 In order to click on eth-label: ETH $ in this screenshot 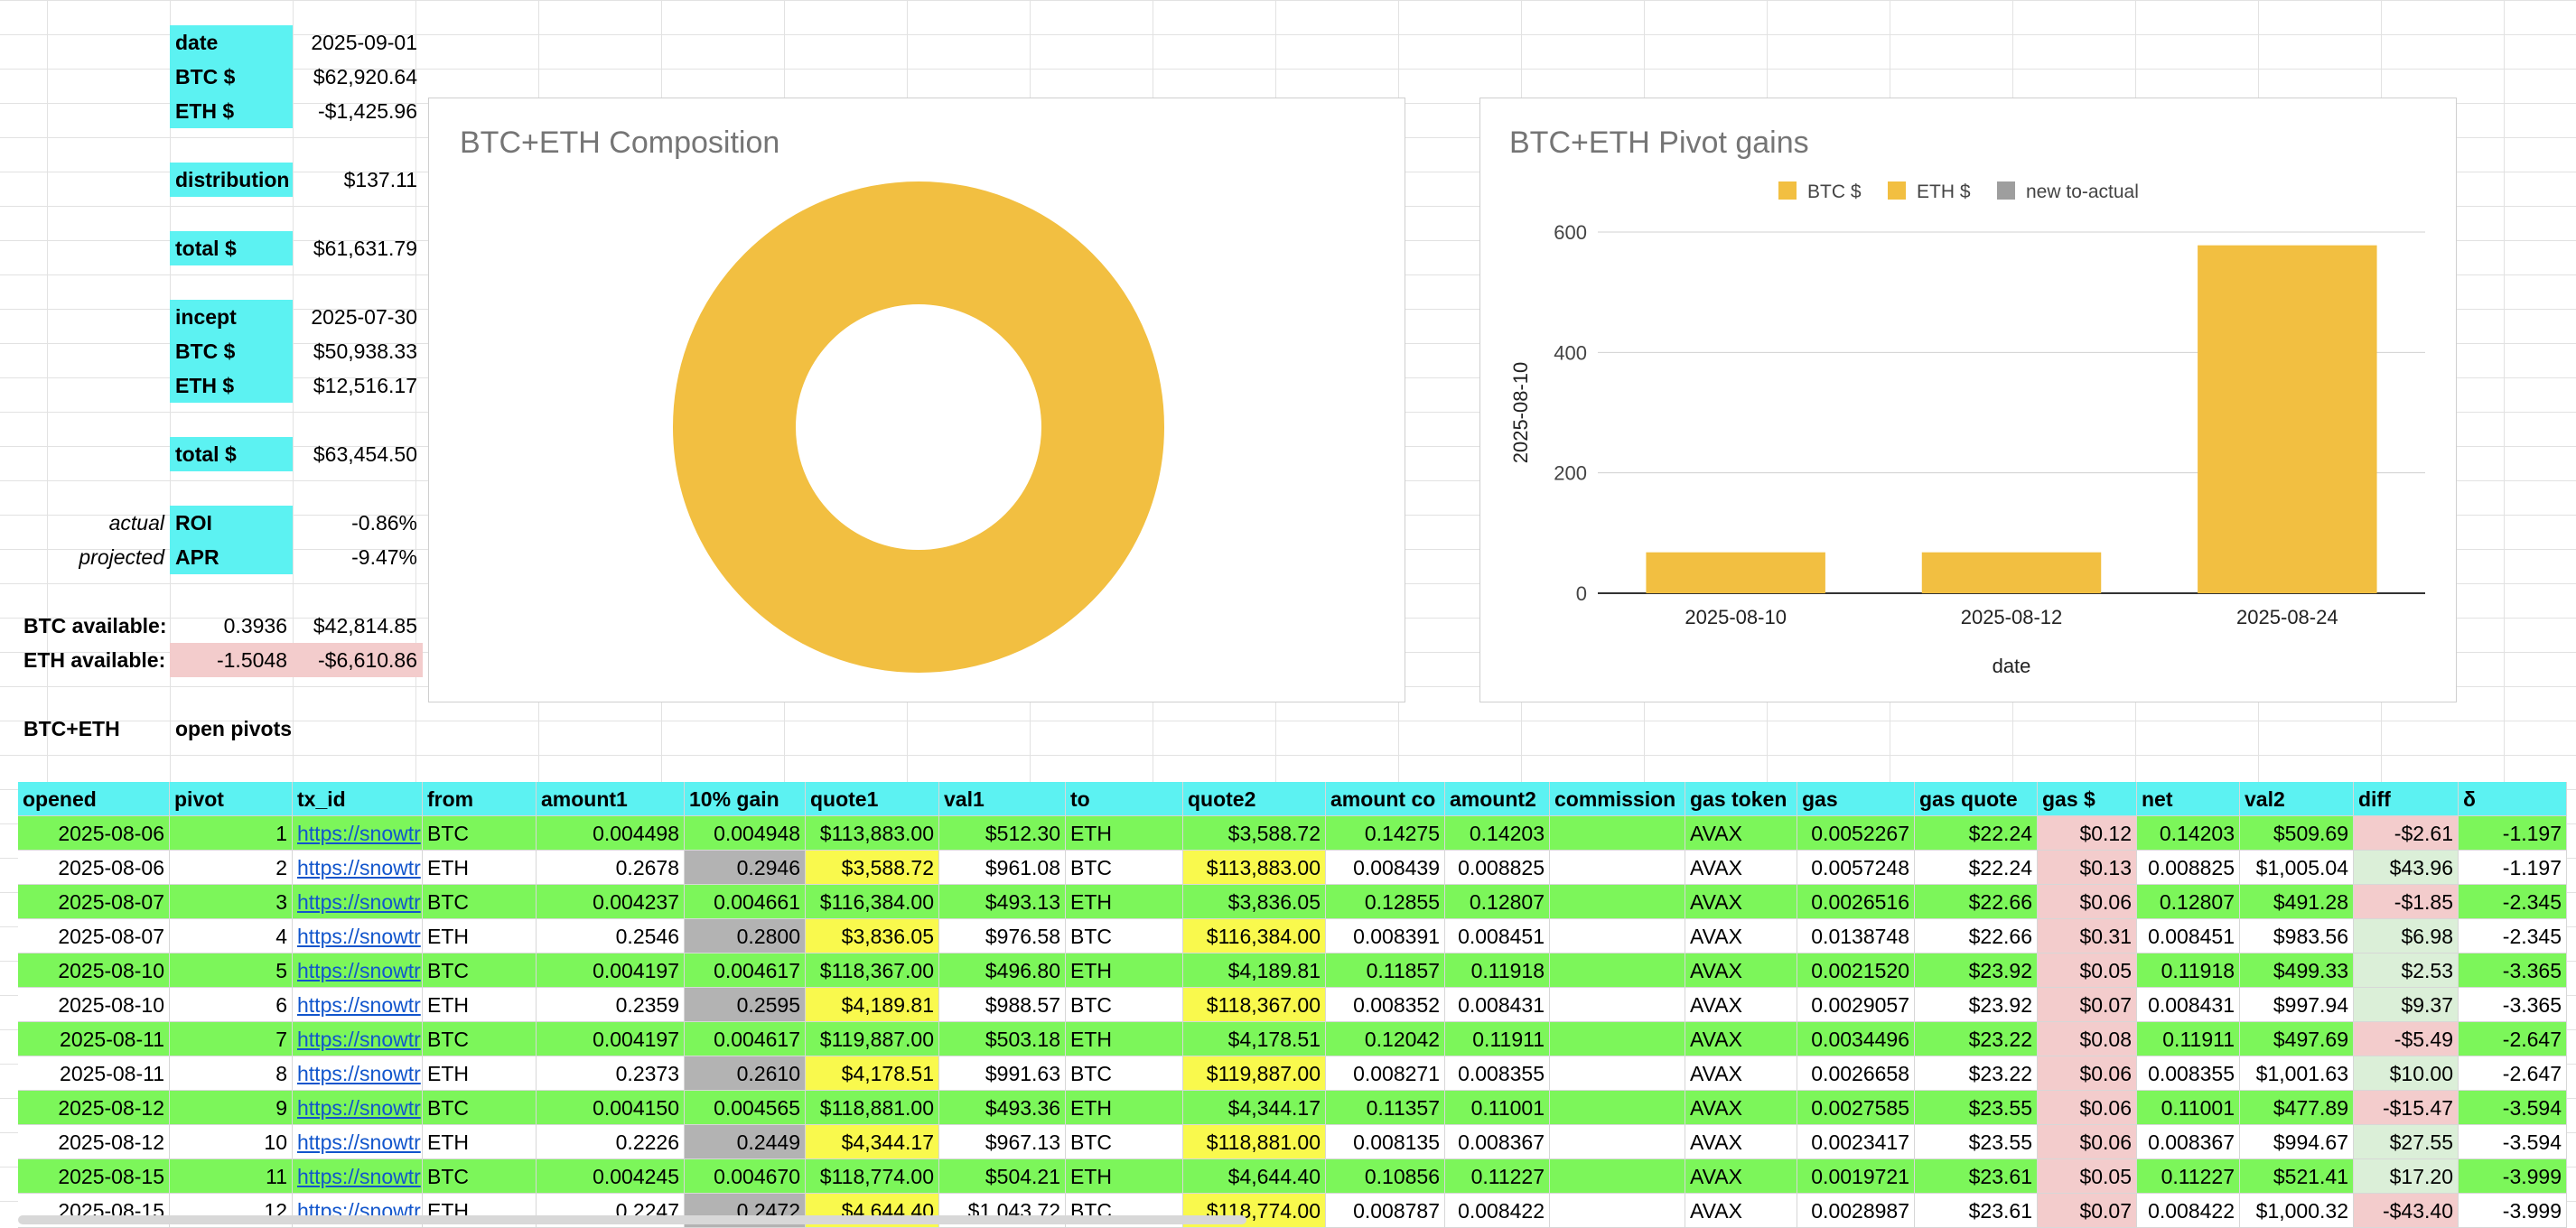, I will do `click(231, 111)`.